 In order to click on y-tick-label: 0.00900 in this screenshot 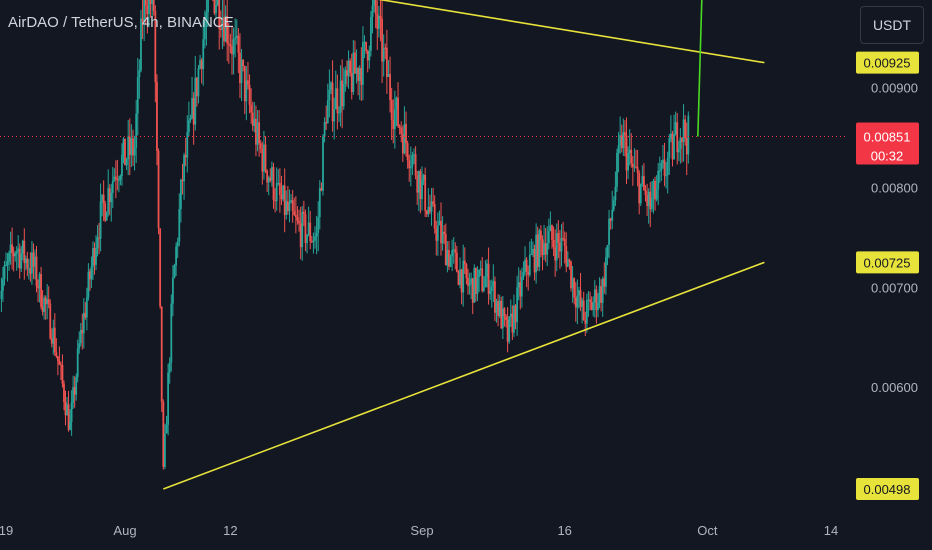, I will do `click(894, 88)`.